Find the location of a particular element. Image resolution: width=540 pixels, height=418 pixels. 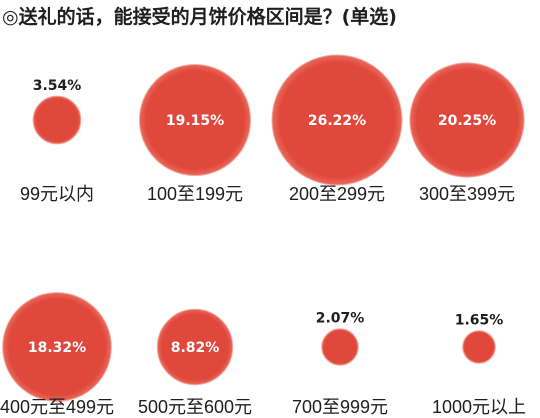

value-label-6: 8.82% is located at coordinates (195, 348).